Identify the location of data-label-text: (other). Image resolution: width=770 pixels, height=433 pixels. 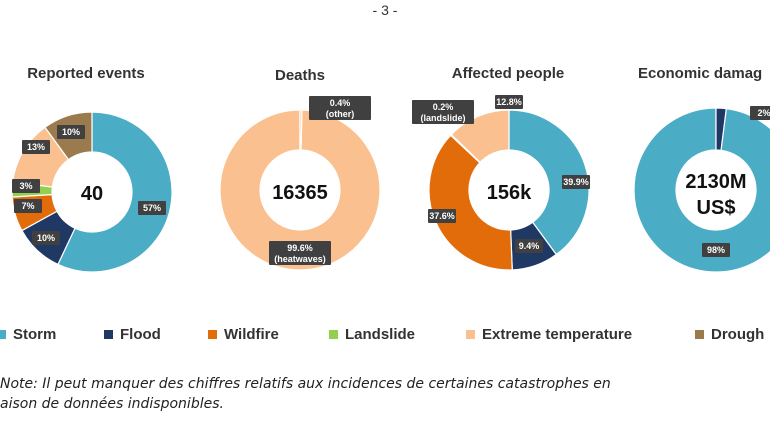
(340, 114).